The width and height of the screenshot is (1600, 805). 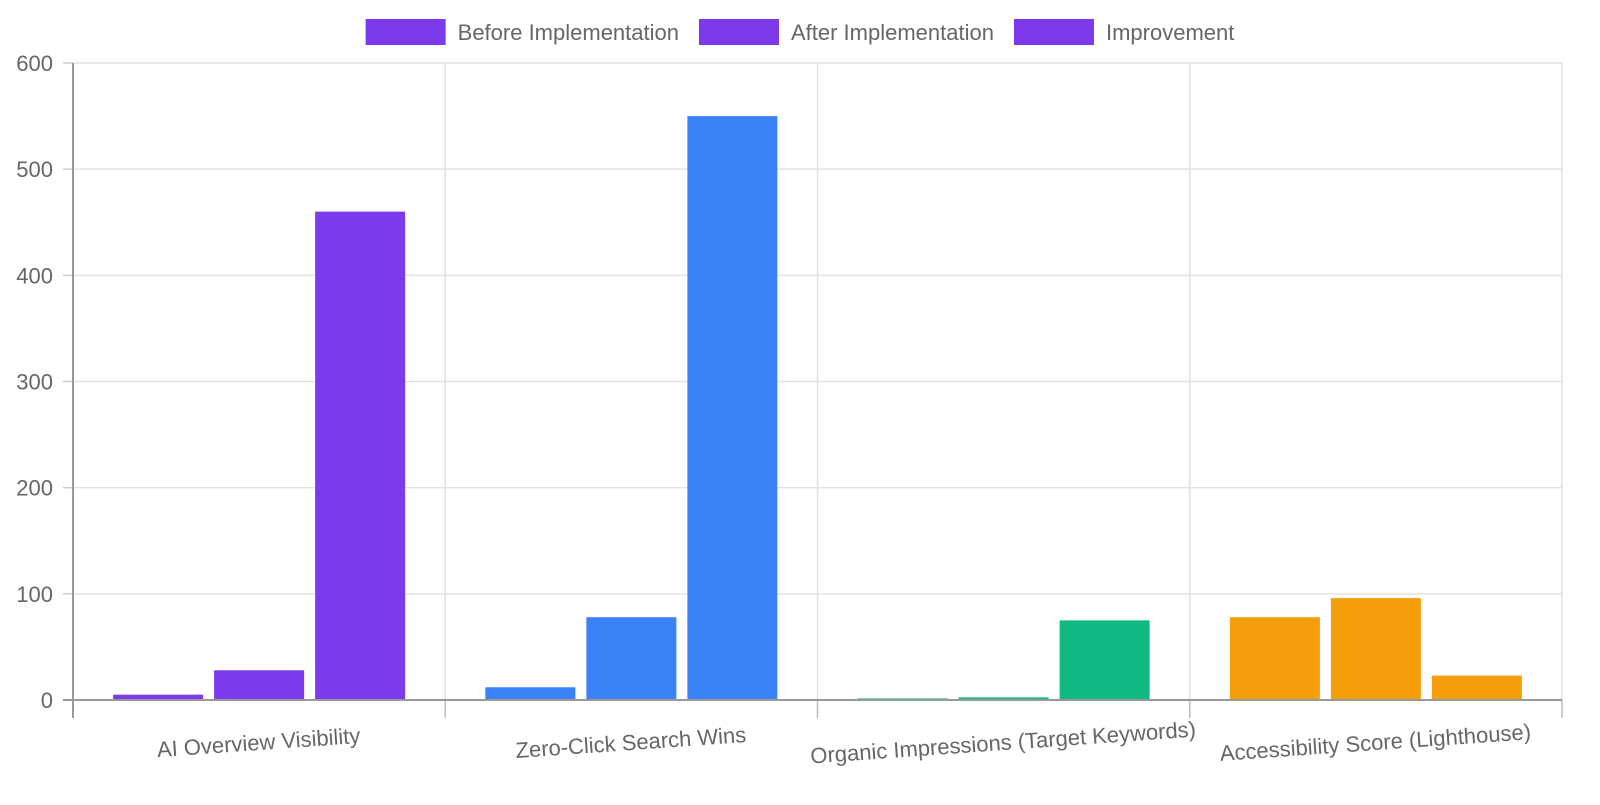 What do you see at coordinates (34, 275) in the screenshot?
I see `y-tick-label: 400` at bounding box center [34, 275].